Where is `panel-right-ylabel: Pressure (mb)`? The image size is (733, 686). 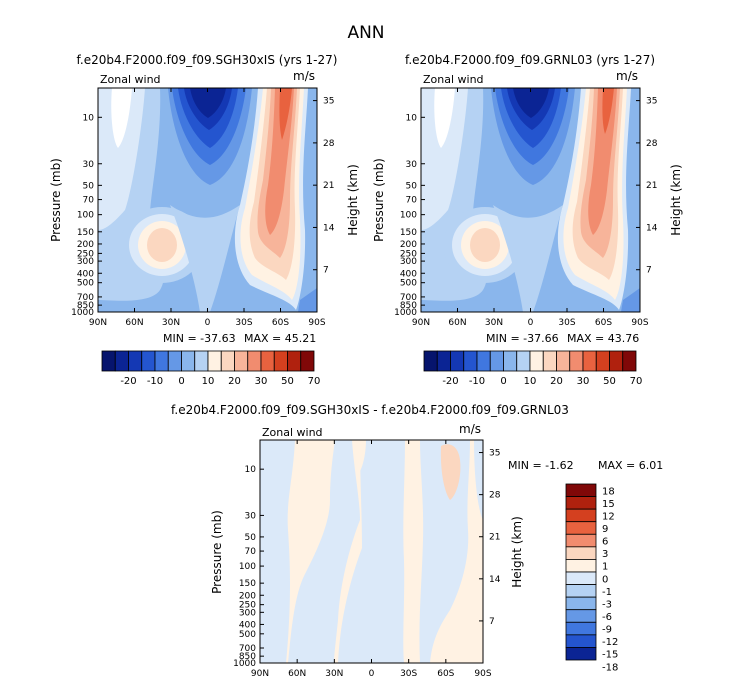 panel-right-ylabel: Pressure (mb) is located at coordinates (379, 200).